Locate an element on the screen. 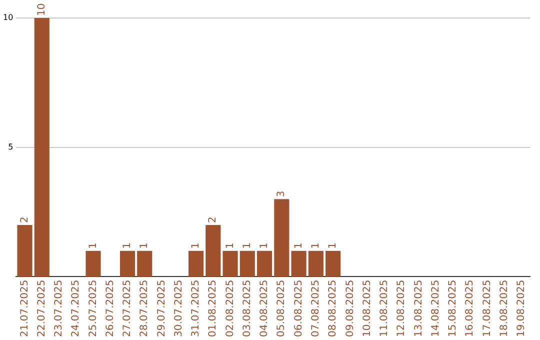 Image resolution: width=540 pixels, height=340 pixels. x-tick-label: 03.08.2025 is located at coordinates (247, 309).